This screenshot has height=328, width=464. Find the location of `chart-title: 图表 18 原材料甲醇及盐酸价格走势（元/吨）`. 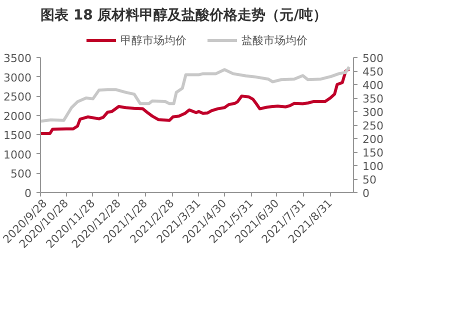

chart-title: 图表 18 原材料甲醇及盐酸价格走势（元/吨） is located at coordinates (183, 15).